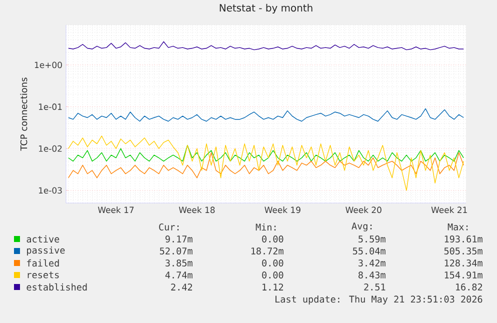  Describe the element at coordinates (369, 251) in the screenshot. I see `text: 55.04m` at that location.